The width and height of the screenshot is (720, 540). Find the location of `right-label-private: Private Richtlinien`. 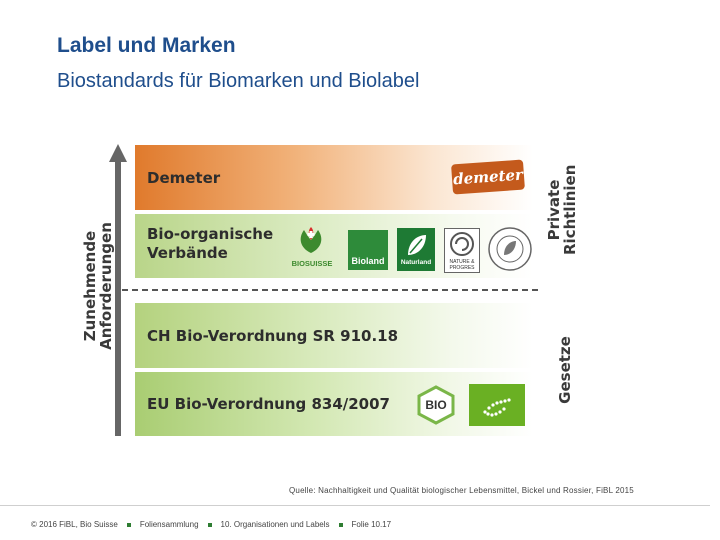

right-label-private: Private Richtlinien is located at coordinates (564, 209).